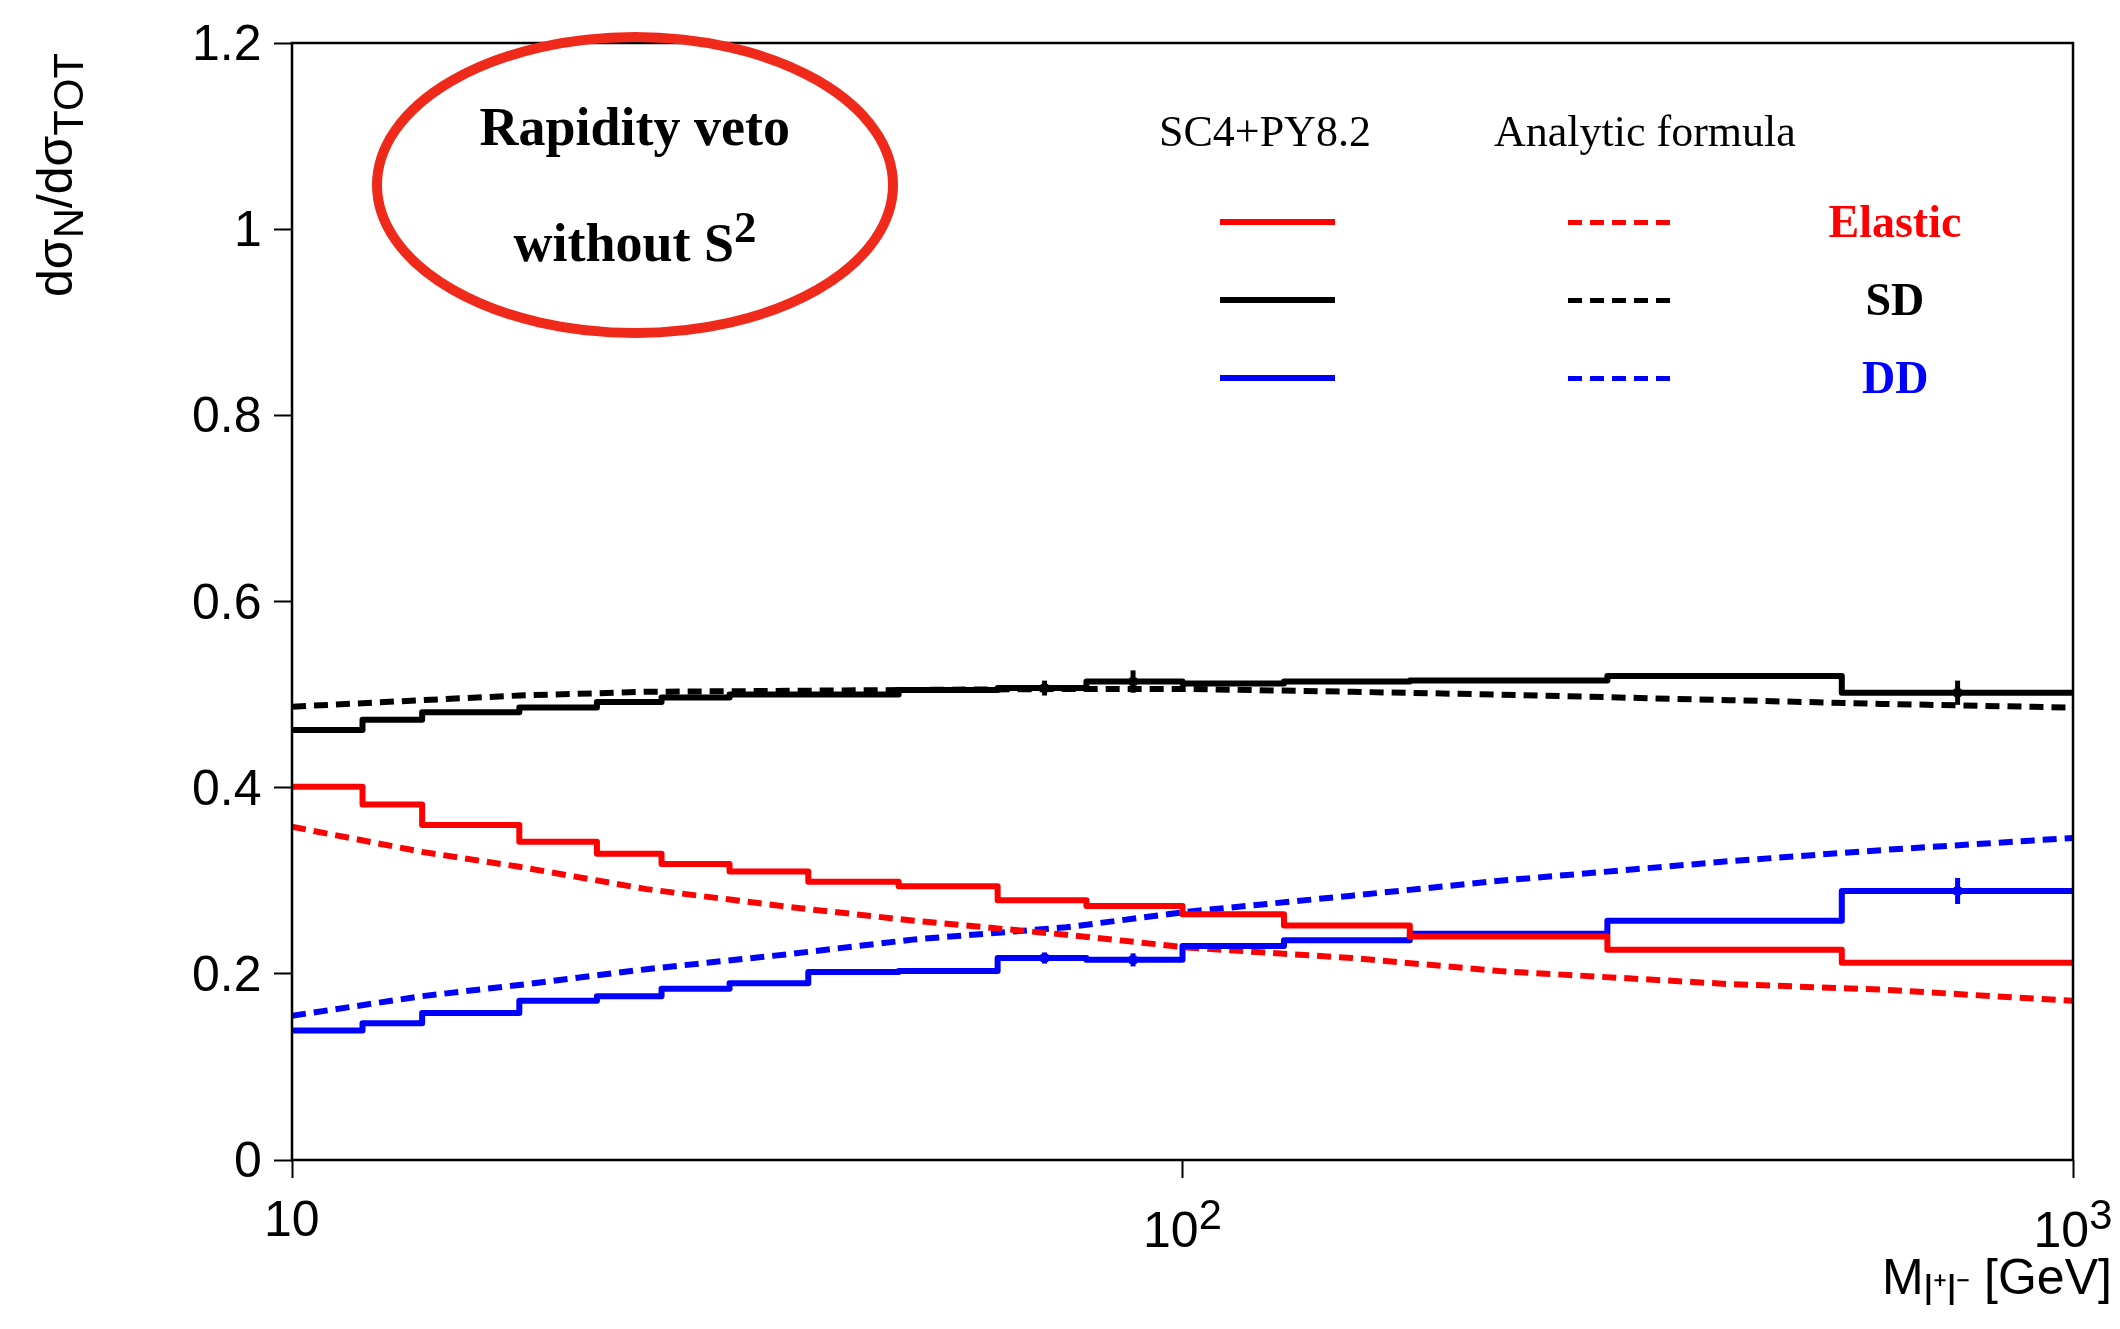  Describe the element at coordinates (227, 601) in the screenshot. I see `y-tick-label: 0.6` at that location.